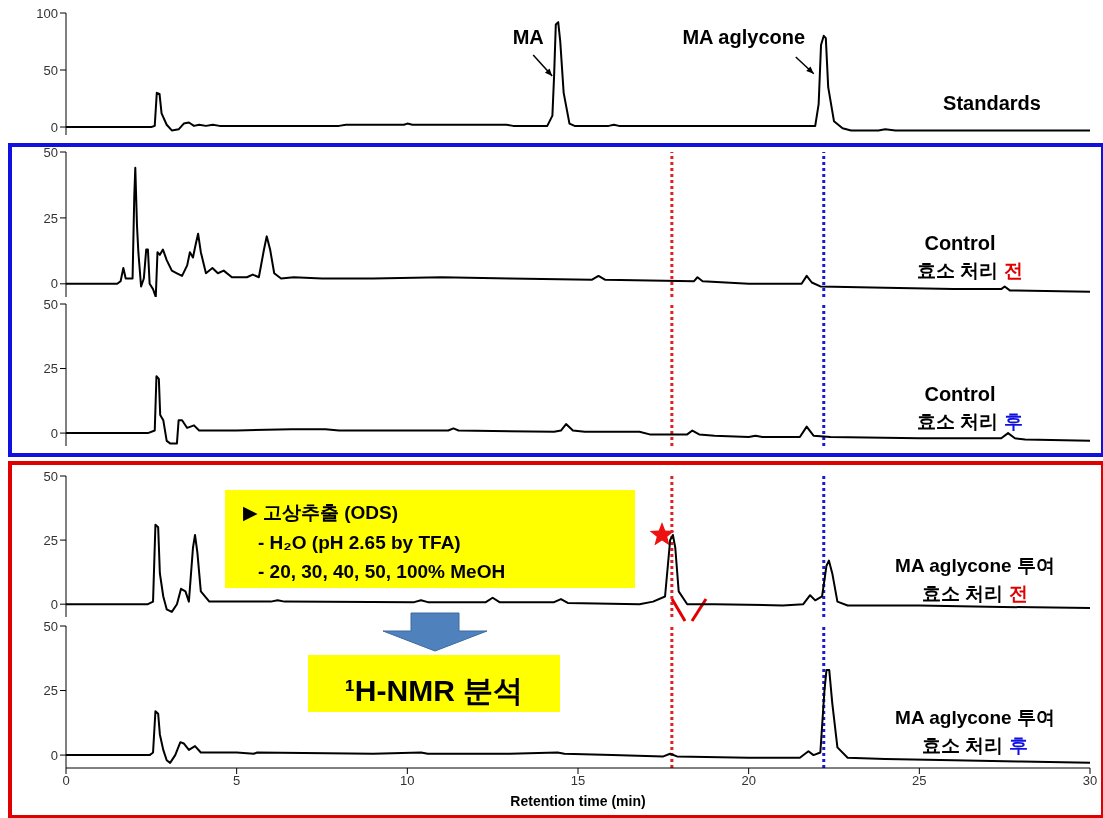  What do you see at coordinates (66, 781) in the screenshot?
I see `x-tick-label: 0` at bounding box center [66, 781].